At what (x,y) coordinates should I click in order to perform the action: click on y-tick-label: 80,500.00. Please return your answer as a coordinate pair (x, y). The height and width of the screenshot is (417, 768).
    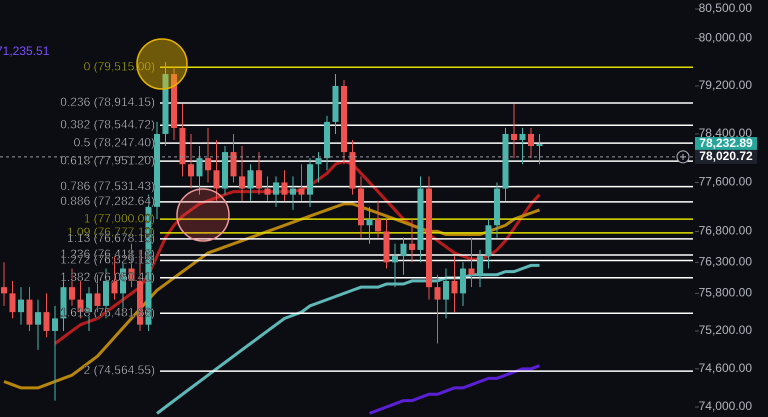
    Looking at the image, I should click on (726, 8).